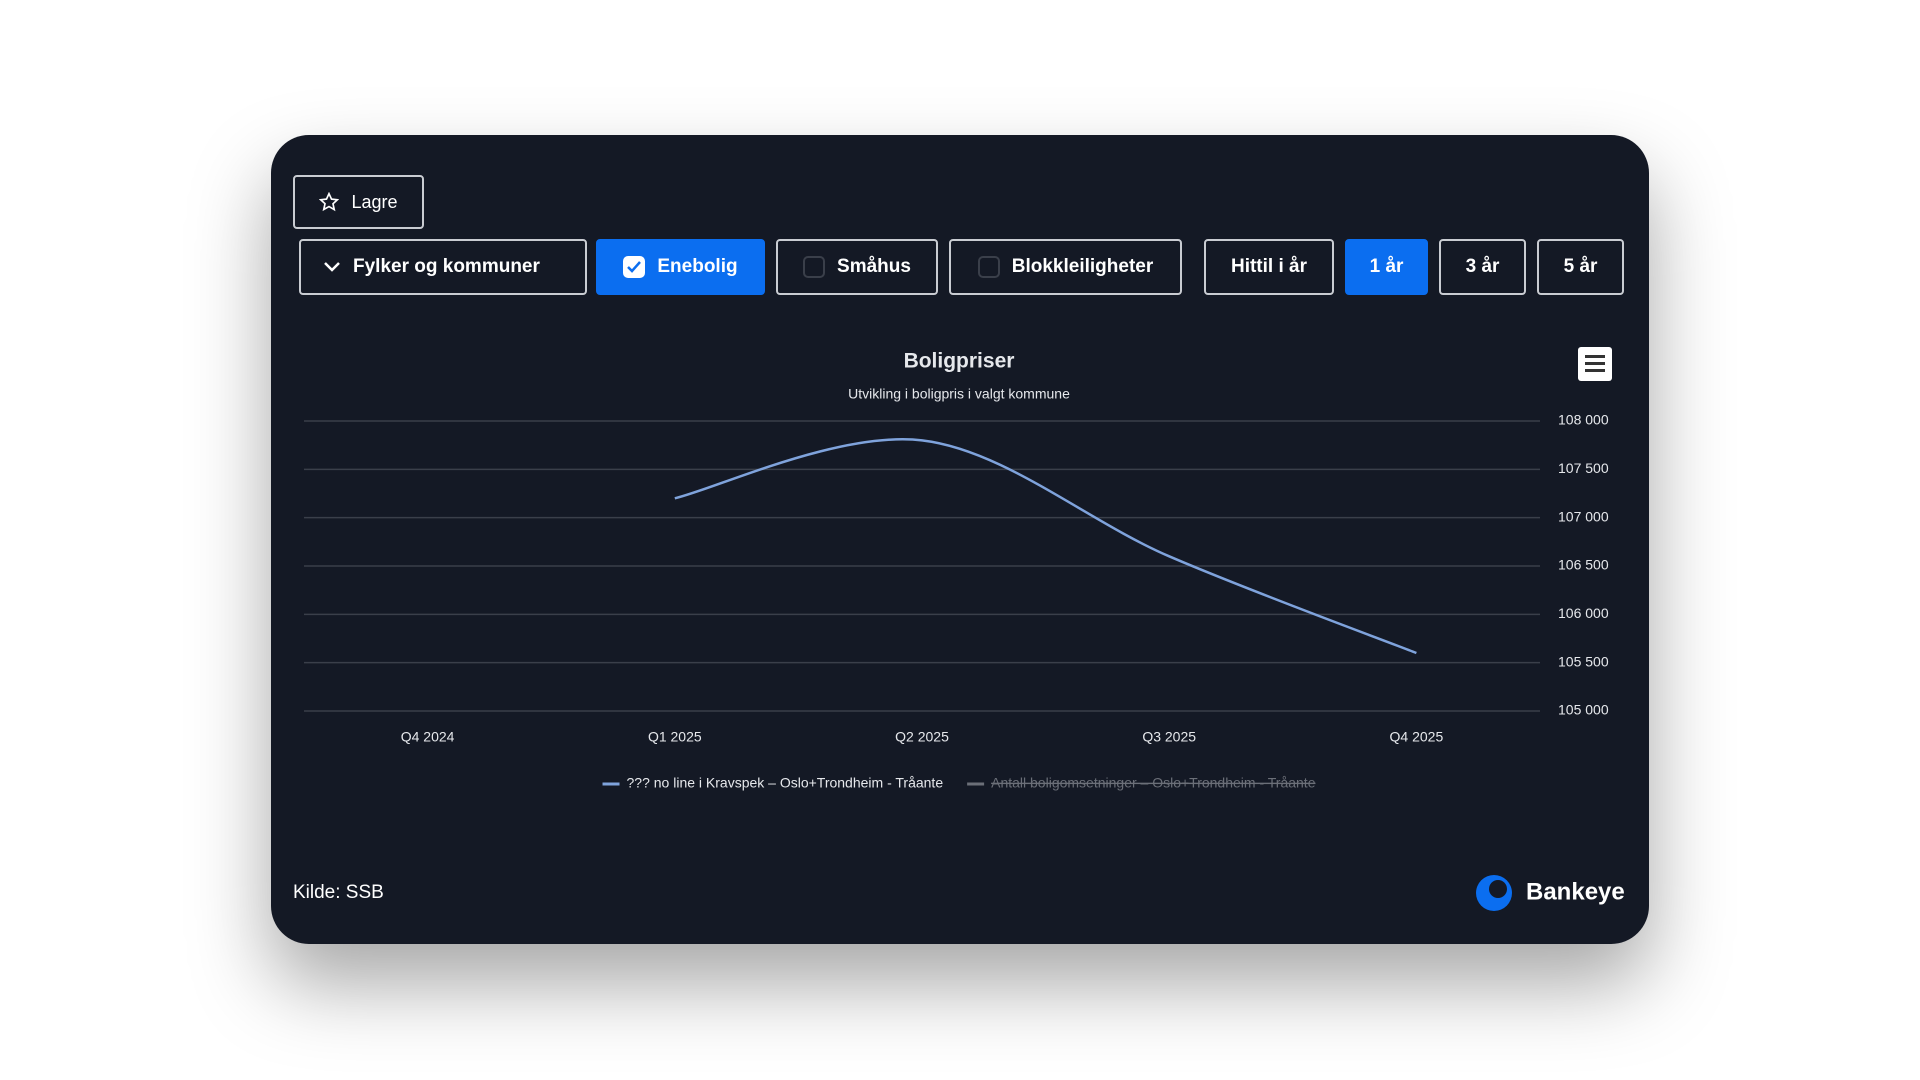  What do you see at coordinates (1583, 468) in the screenshot?
I see `y-tick-label: 107 500` at bounding box center [1583, 468].